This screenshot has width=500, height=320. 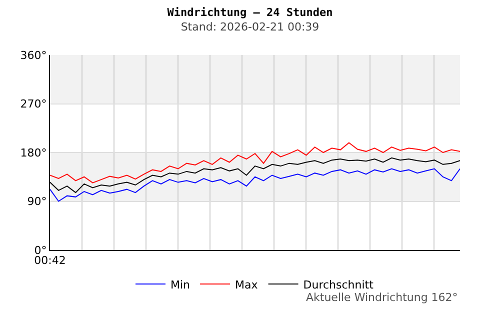 What do you see at coordinates (382, 297) in the screenshot?
I see `text: Aktuelle Windrichtung 162°` at bounding box center [382, 297].